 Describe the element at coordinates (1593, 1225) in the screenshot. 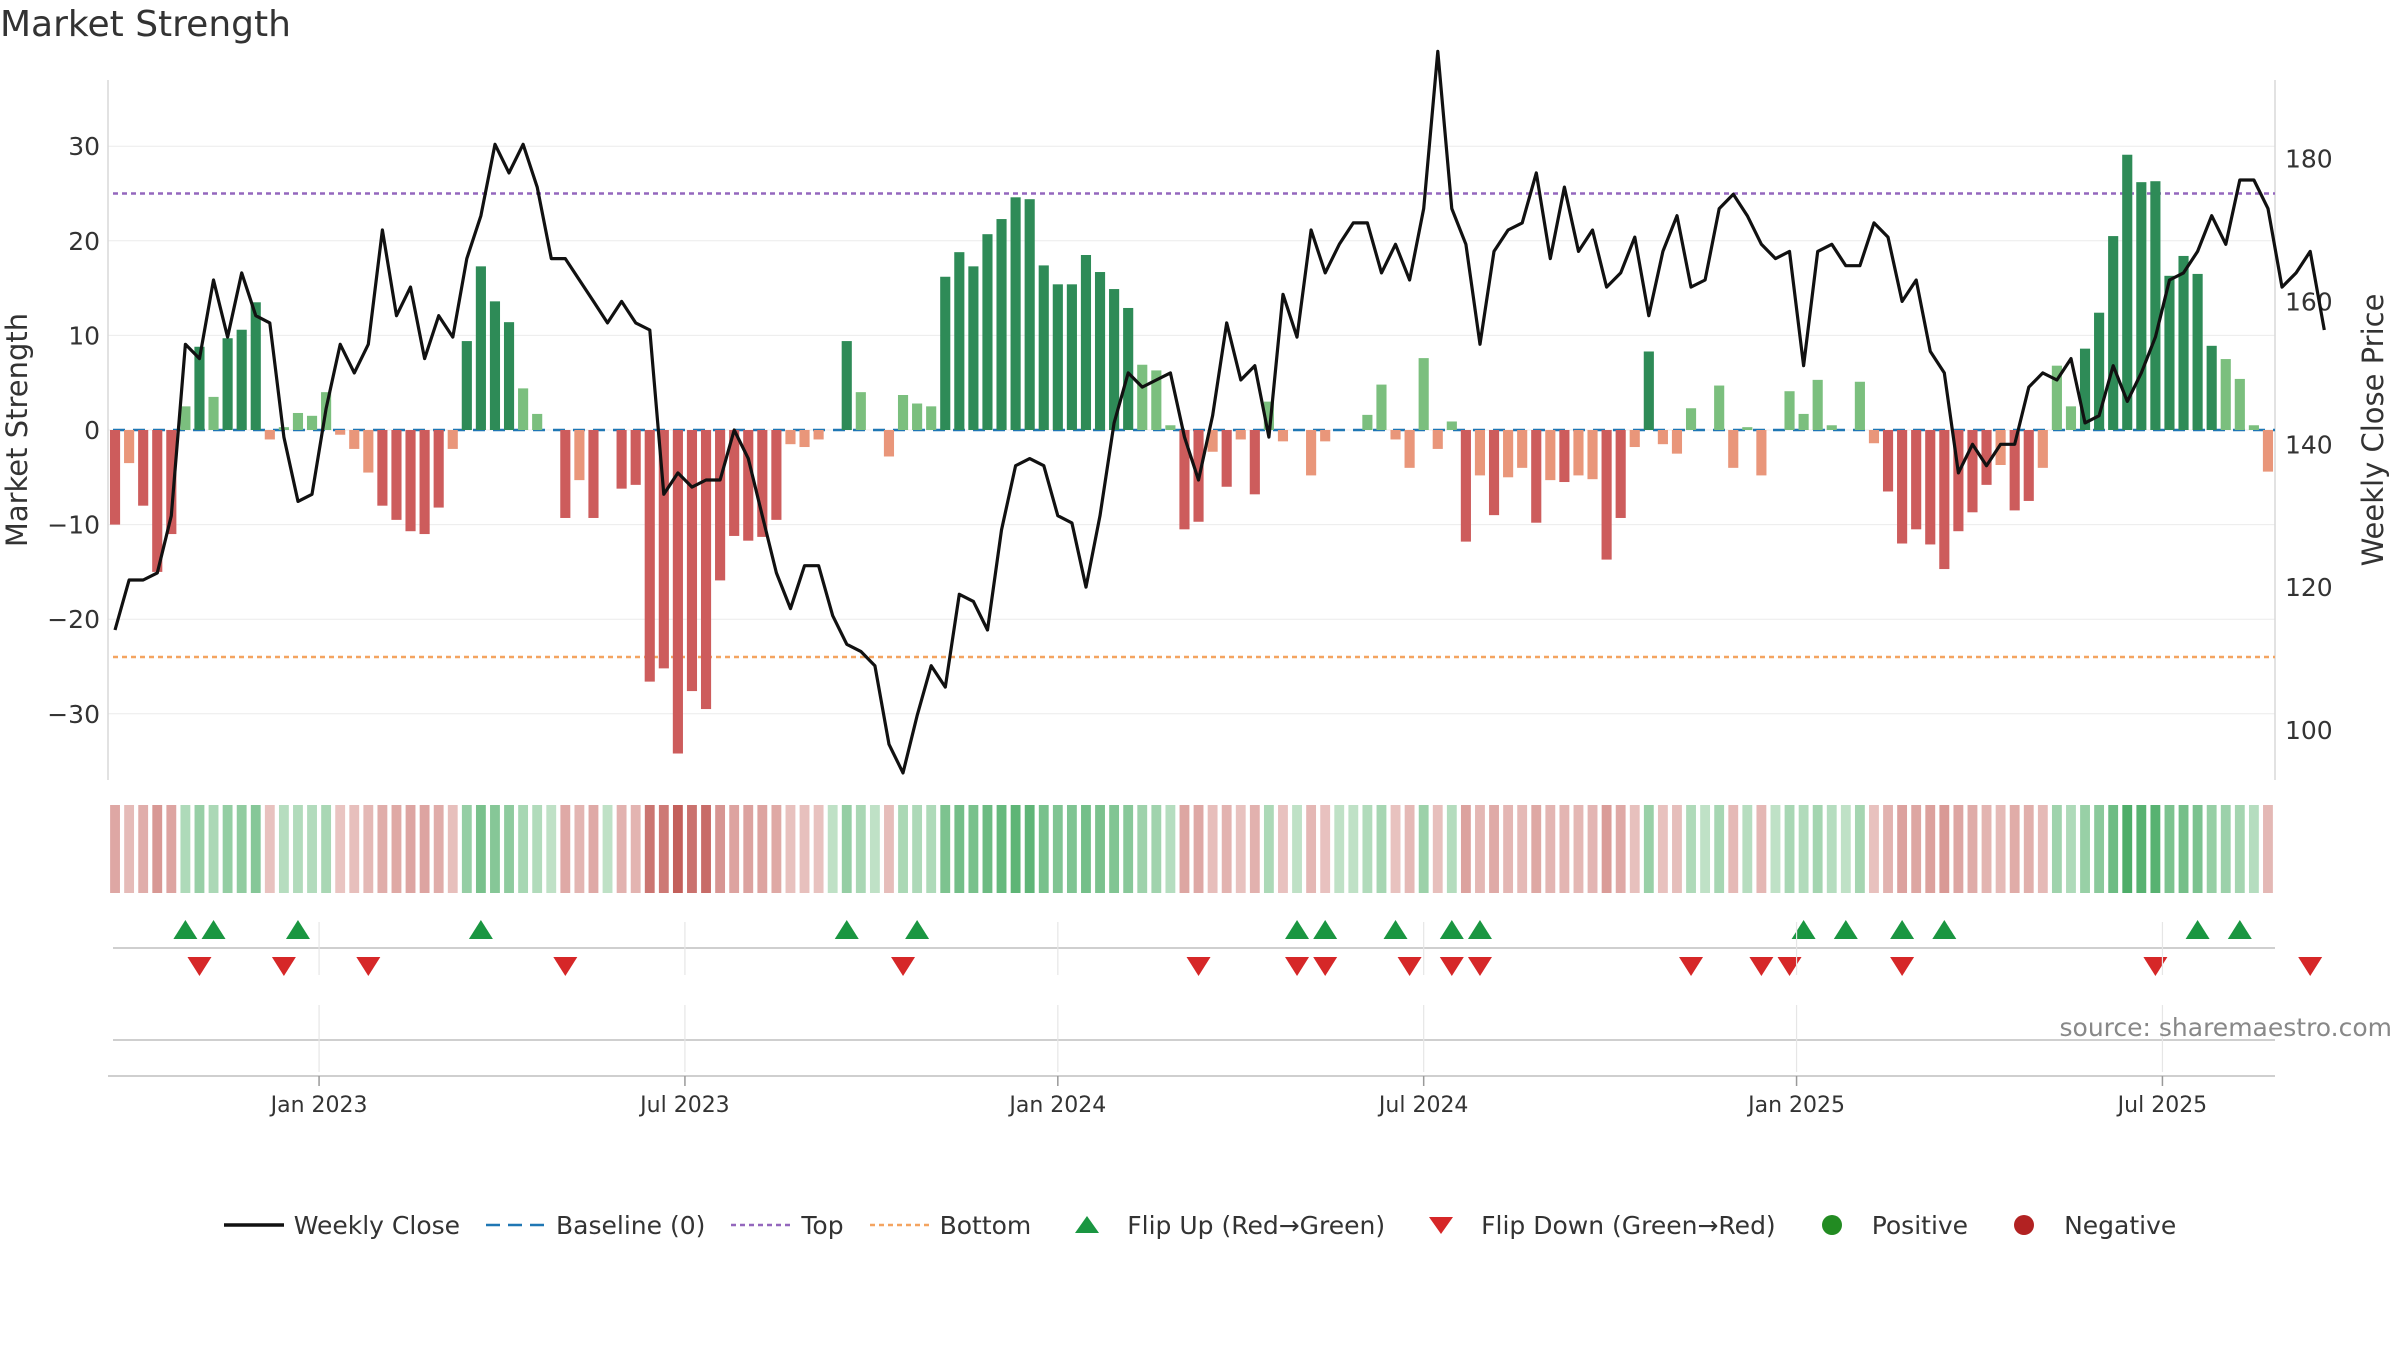

I see `legend-item: Flip Down (Green→Red)` at that location.